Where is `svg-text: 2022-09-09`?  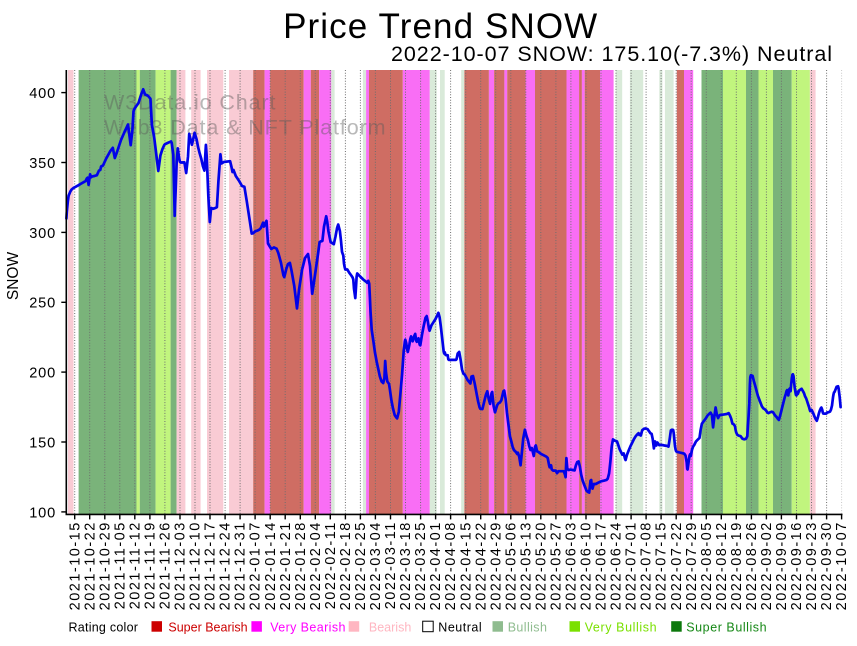
svg-text: 2022-09-09 is located at coordinates (782, 565).